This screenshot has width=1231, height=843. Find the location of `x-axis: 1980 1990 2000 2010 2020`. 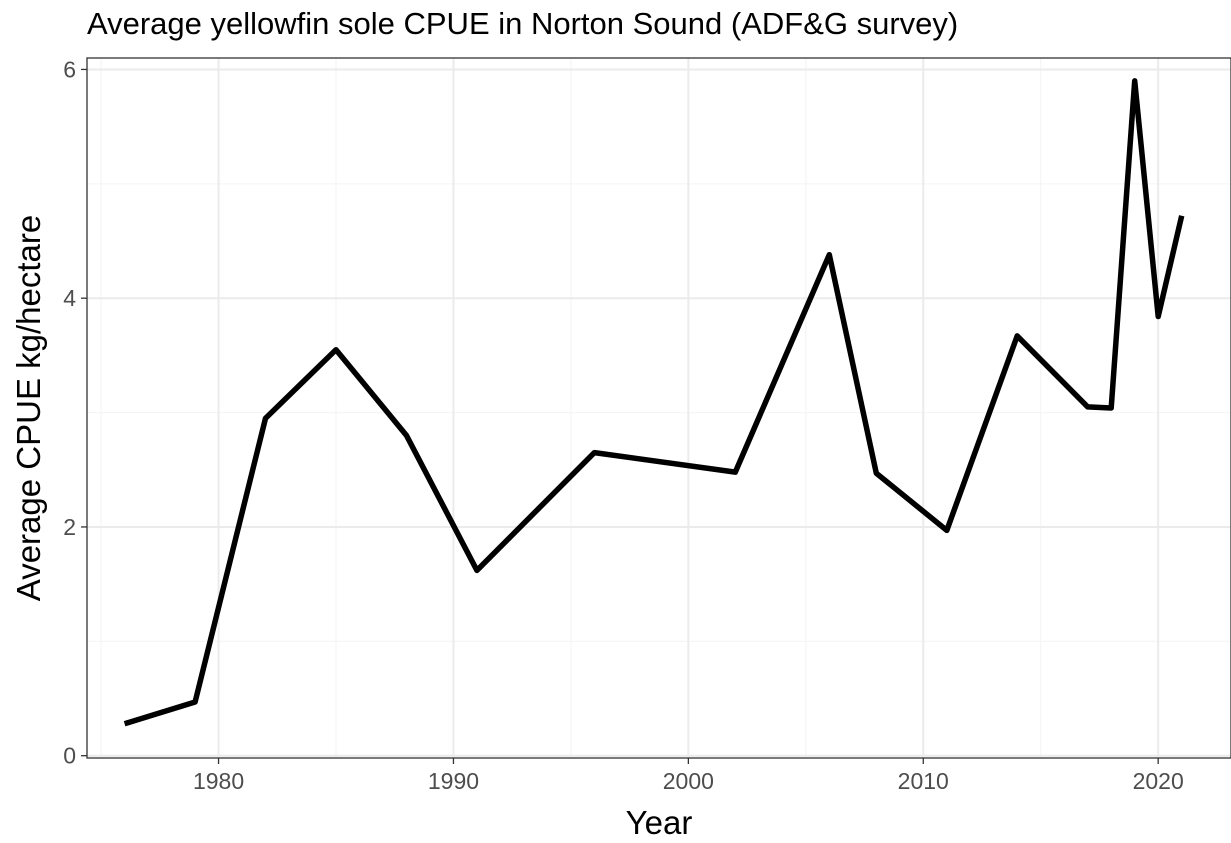

x-axis: 1980 1990 2000 2010 2020 is located at coordinates (688, 776).